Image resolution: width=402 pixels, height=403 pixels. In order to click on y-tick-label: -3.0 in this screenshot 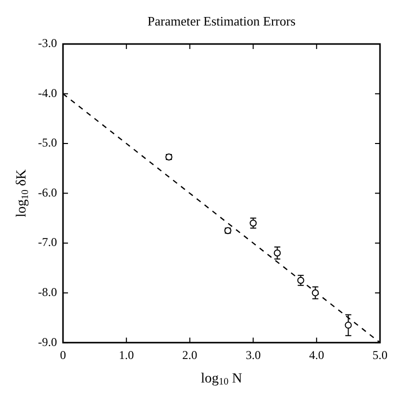, I will do `click(47, 43)`.